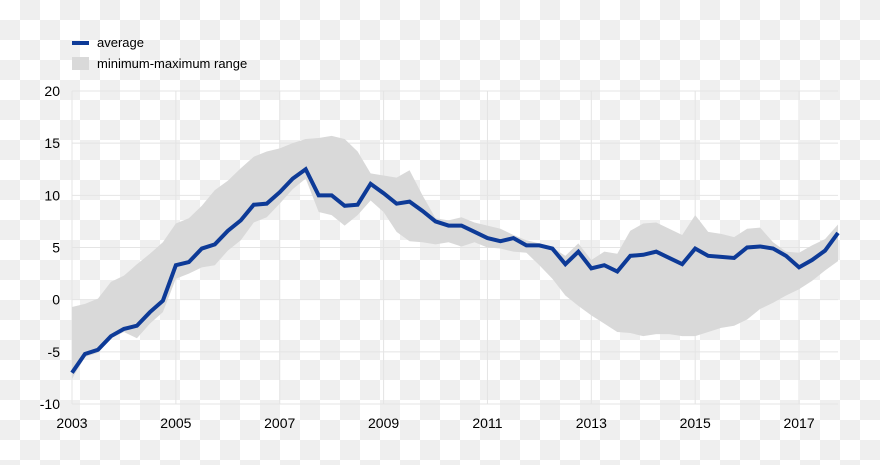 The image size is (880, 465). What do you see at coordinates (383, 423) in the screenshot?
I see `x-tick-label: 2009` at bounding box center [383, 423].